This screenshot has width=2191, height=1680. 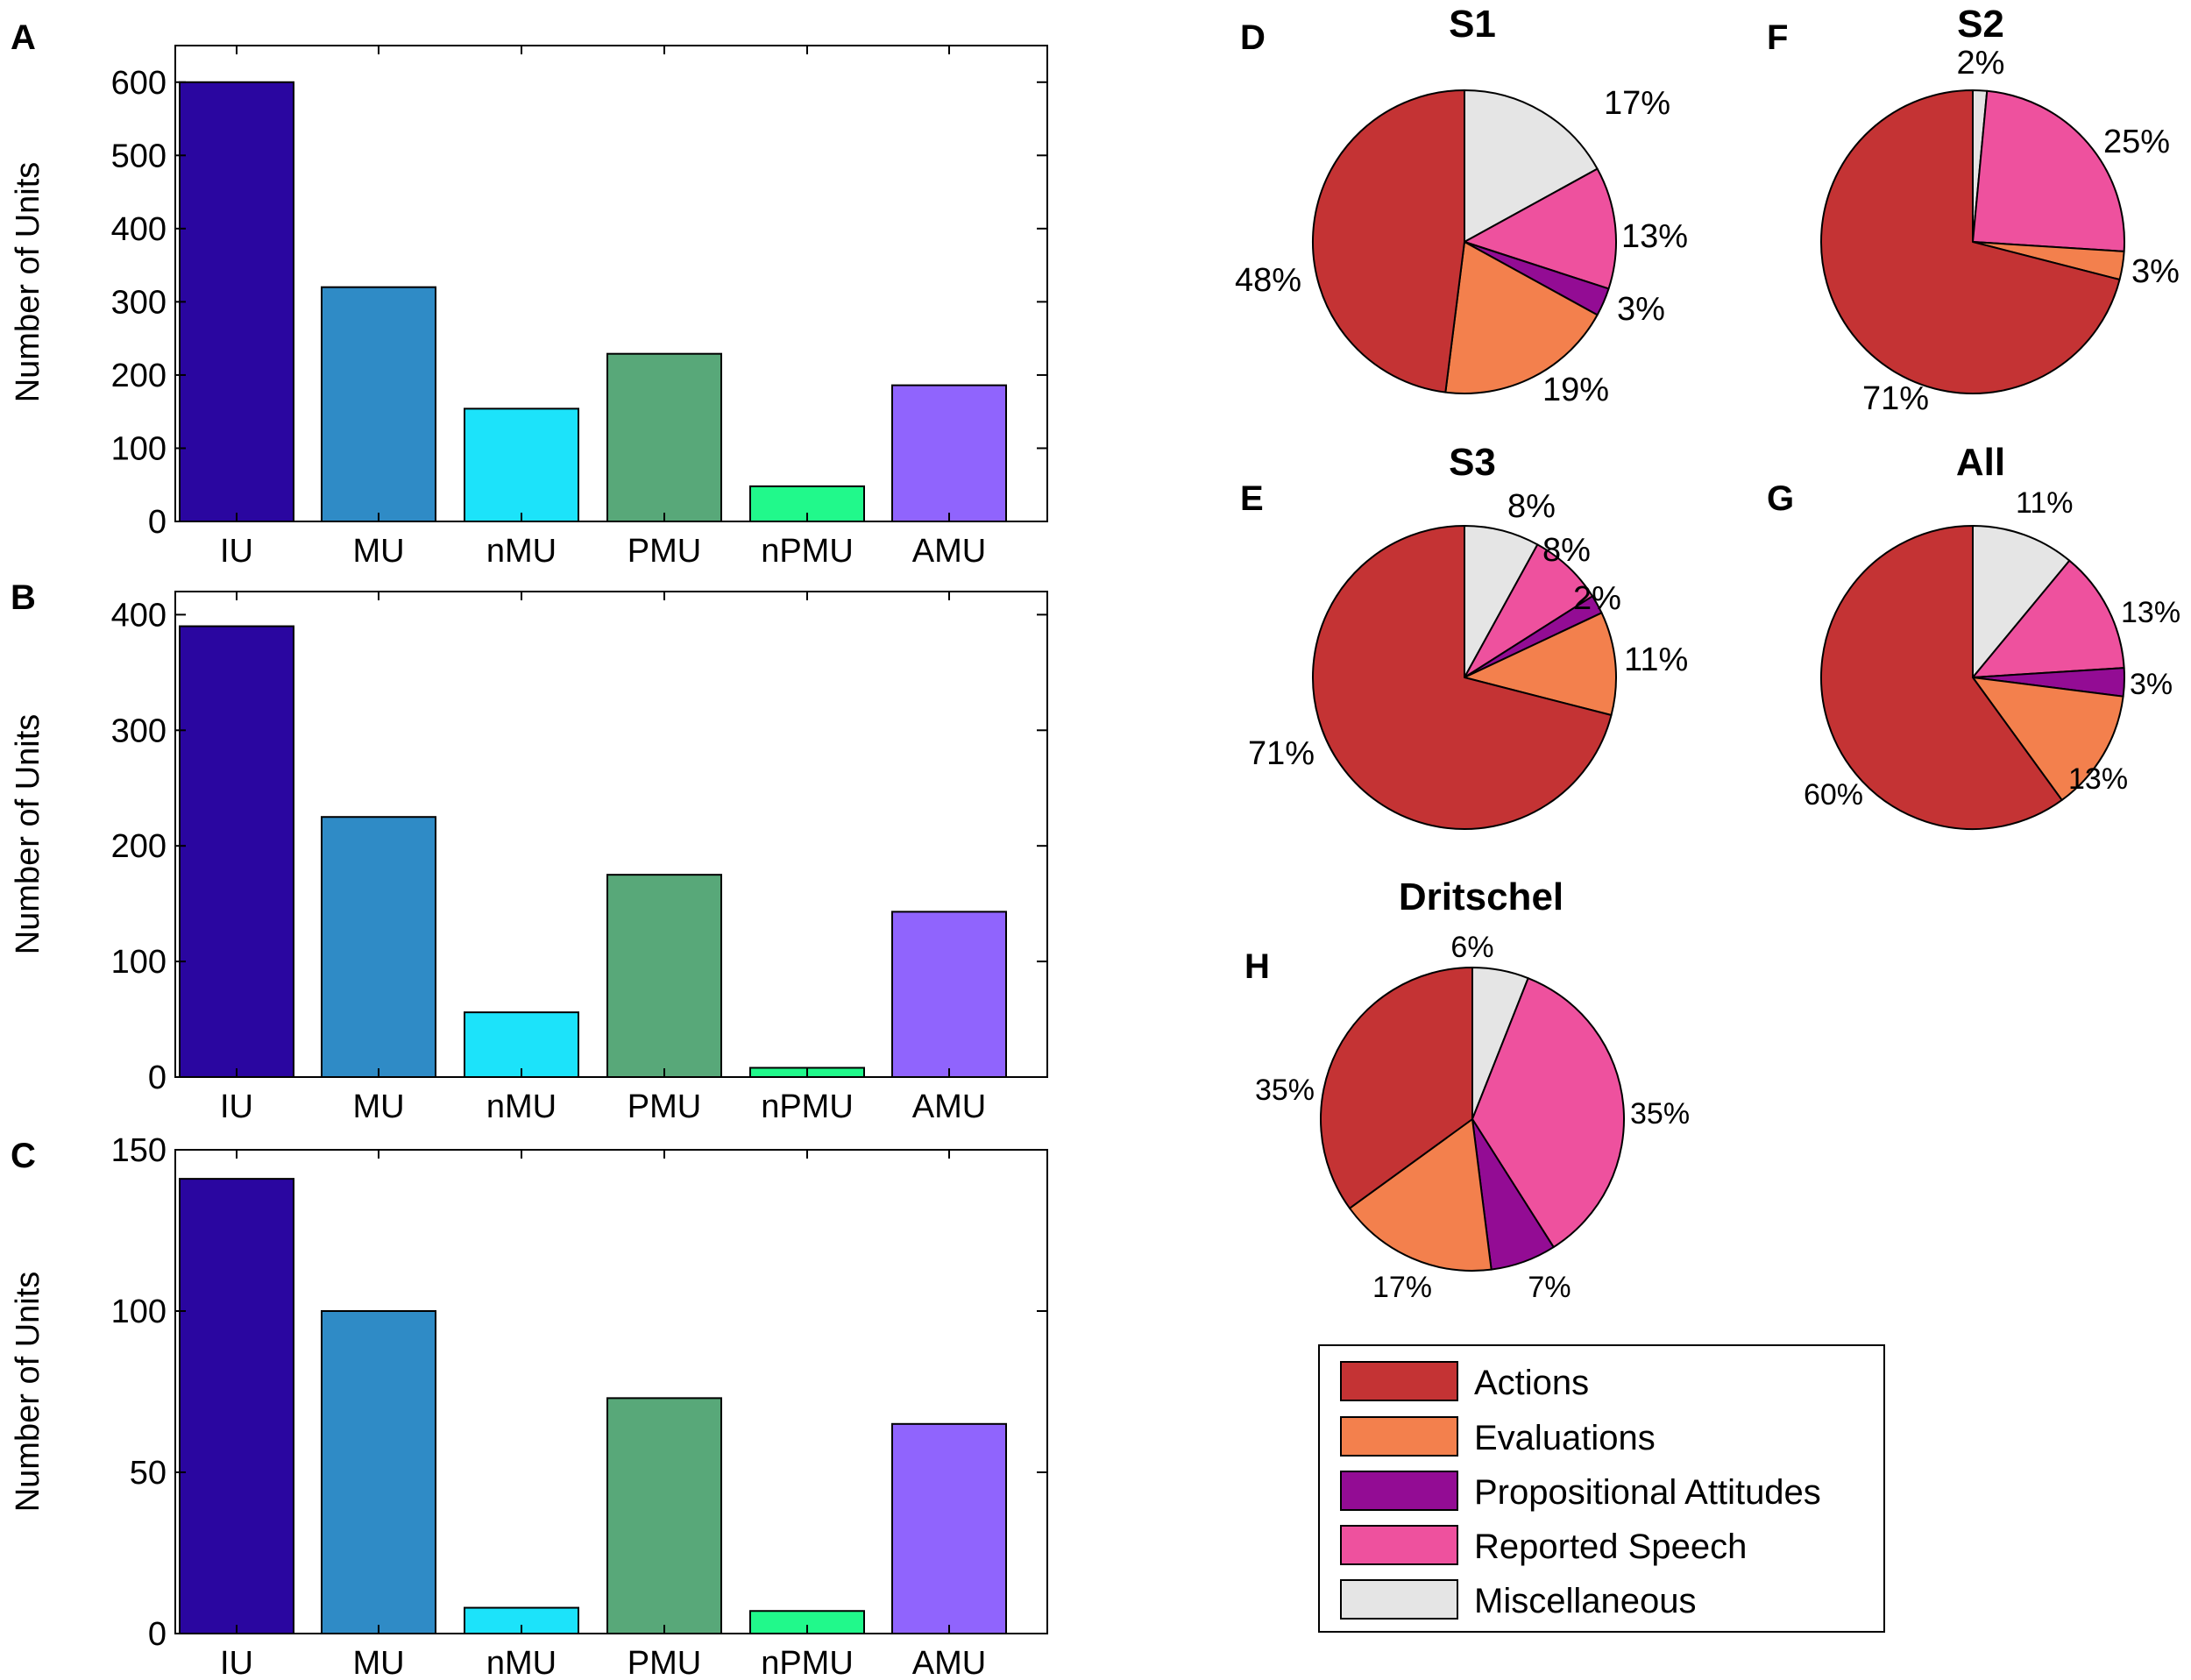 I want to click on pie-slice-label: 7%, so click(x=1549, y=1287).